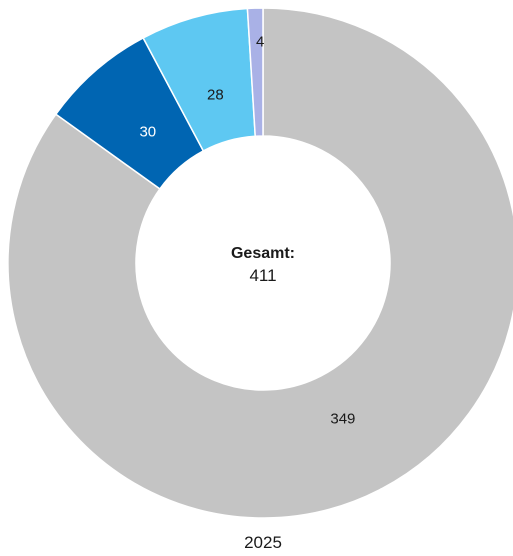 This screenshot has width=513, height=556. I want to click on center-total-value: 411, so click(262, 275).